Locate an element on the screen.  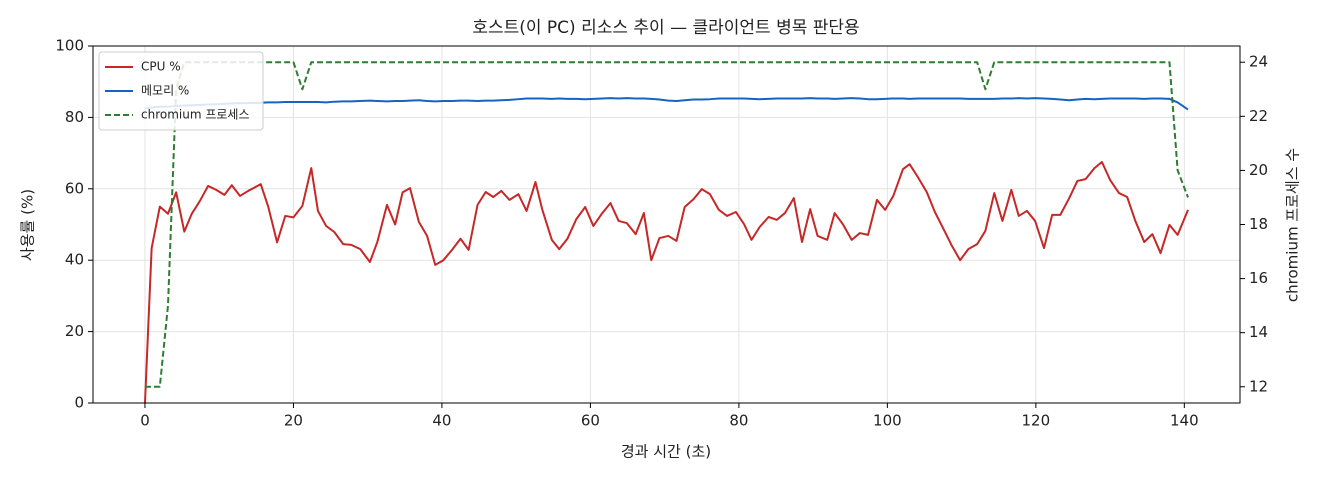
y-tick-label: 60 is located at coordinates (74, 188).